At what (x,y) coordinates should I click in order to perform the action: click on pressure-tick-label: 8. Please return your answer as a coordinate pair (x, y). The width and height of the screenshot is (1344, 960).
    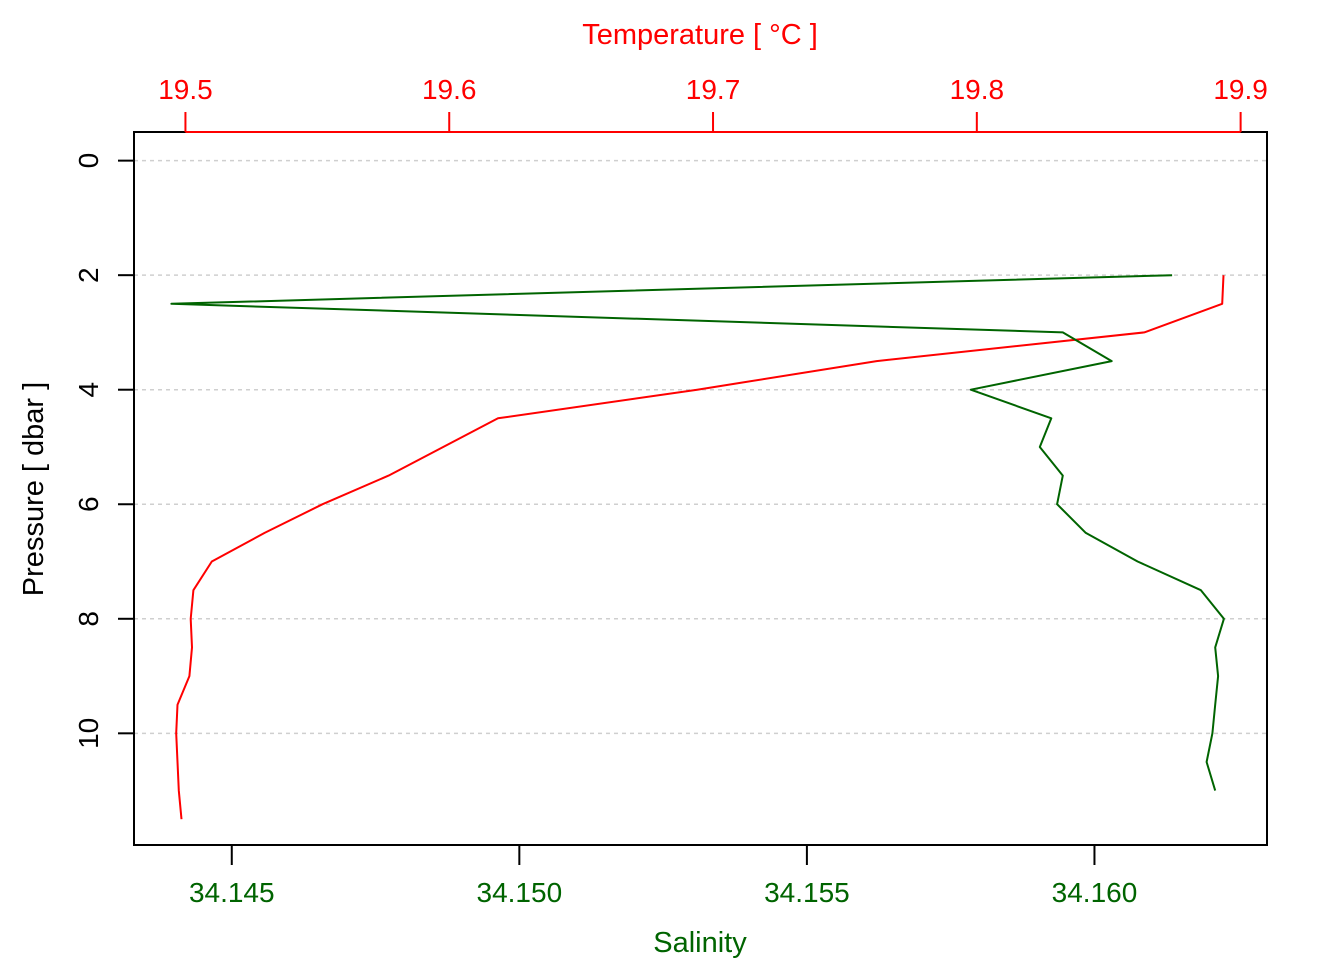
    Looking at the image, I should click on (88, 619).